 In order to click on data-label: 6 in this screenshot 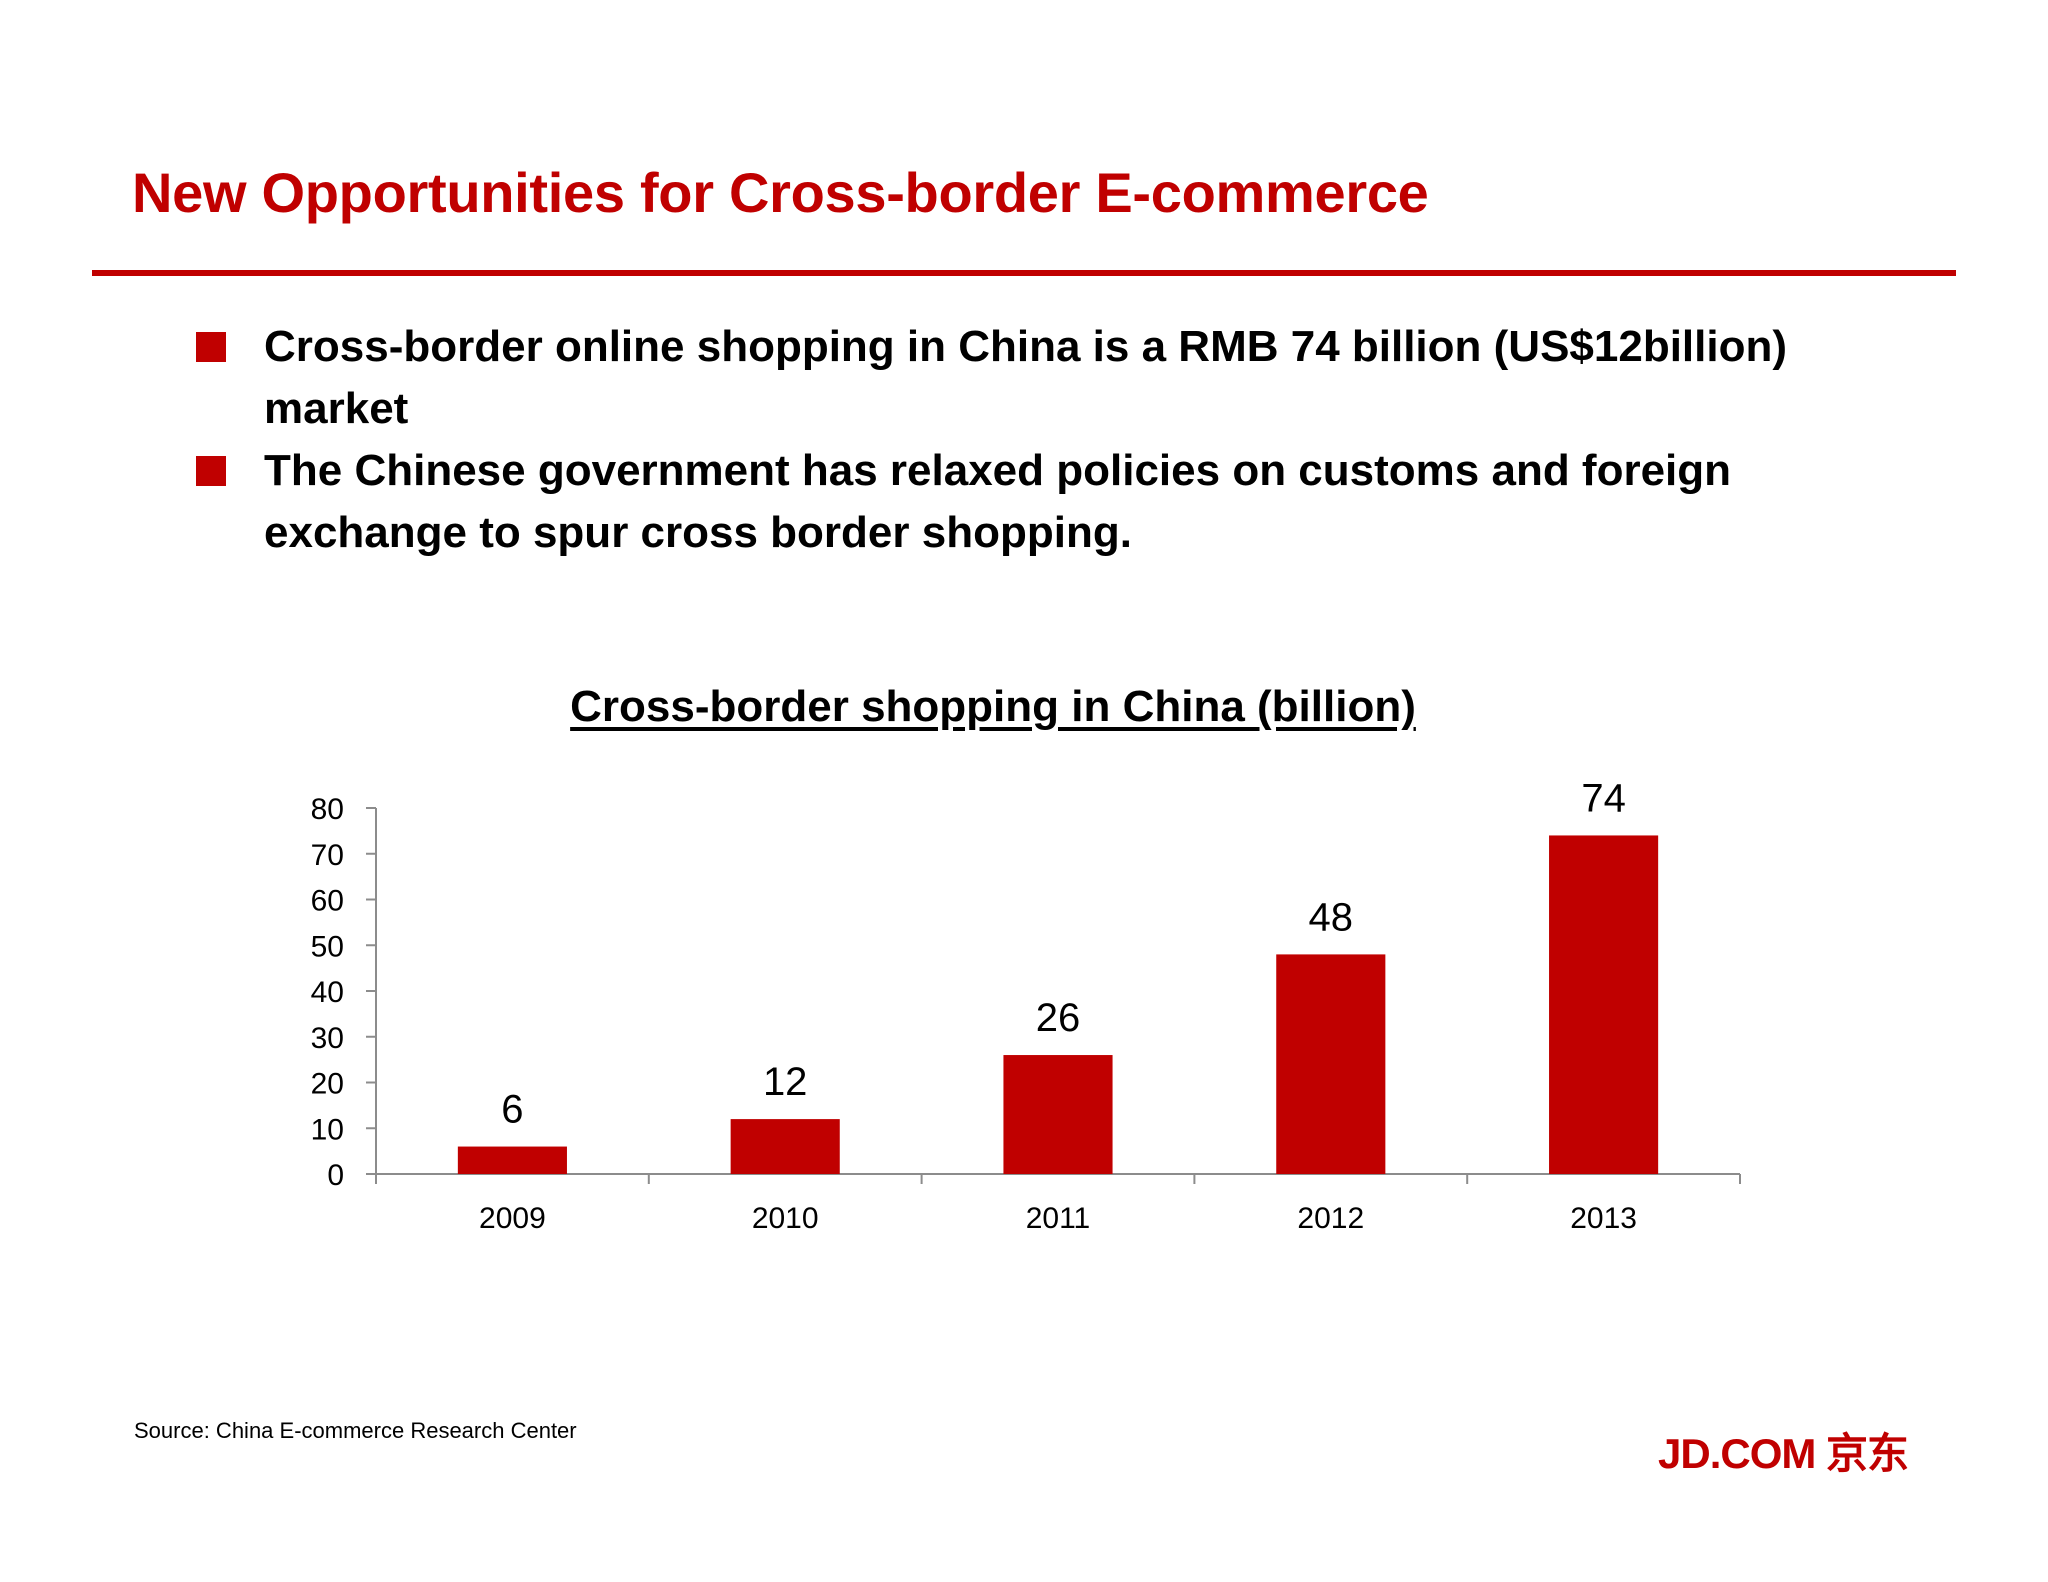, I will do `click(512, 1110)`.